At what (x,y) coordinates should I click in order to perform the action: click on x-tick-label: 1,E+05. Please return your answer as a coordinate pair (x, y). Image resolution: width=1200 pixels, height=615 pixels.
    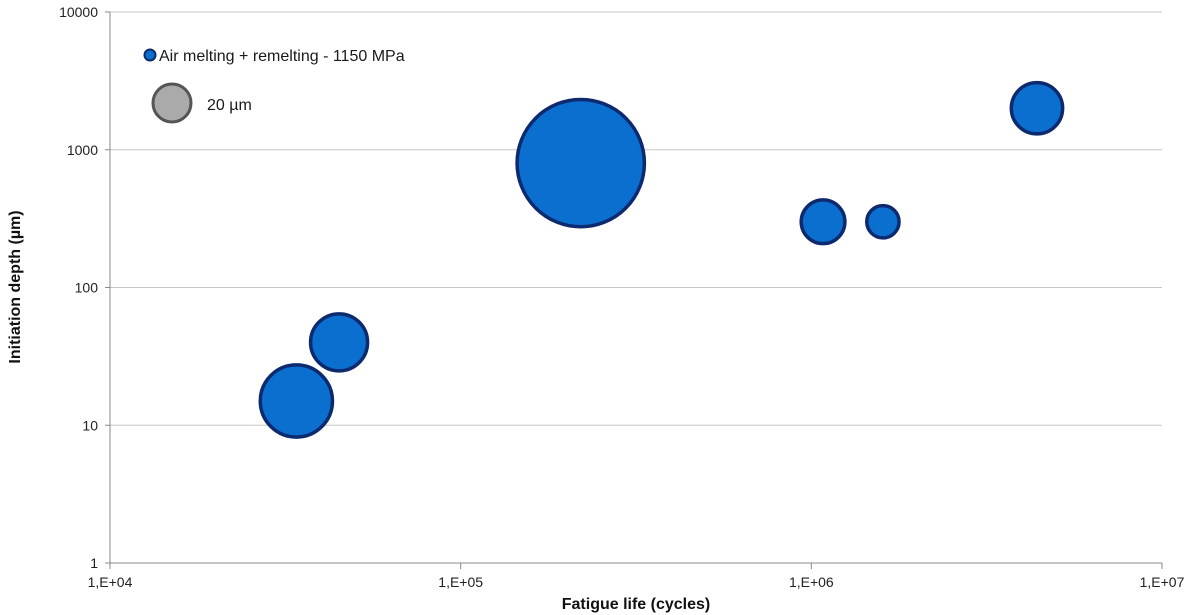
    Looking at the image, I should click on (460, 582).